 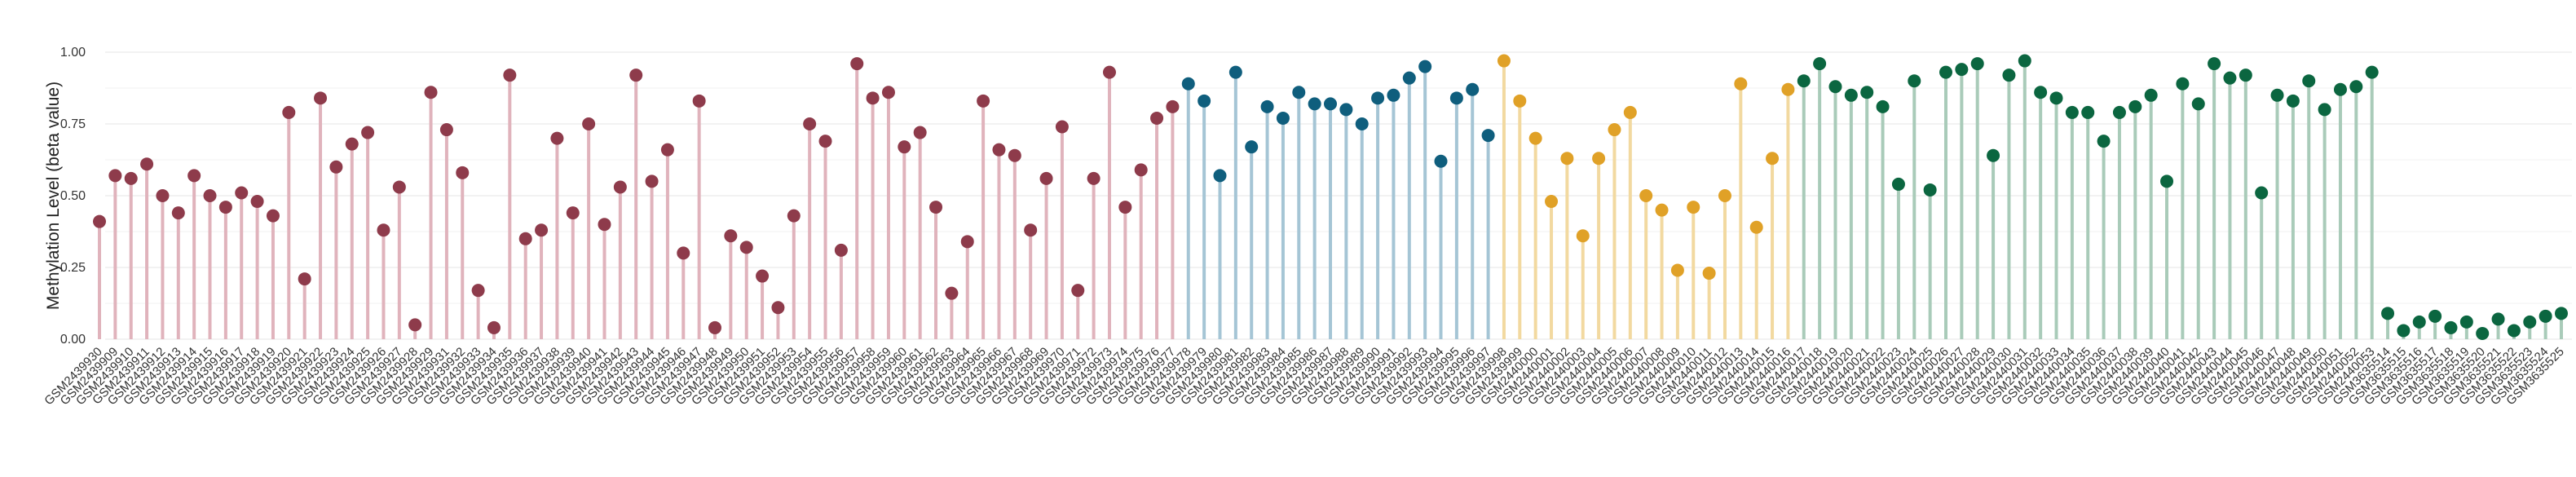 What do you see at coordinates (73, 268) in the screenshot?
I see `y-tick-label: 0.25` at bounding box center [73, 268].